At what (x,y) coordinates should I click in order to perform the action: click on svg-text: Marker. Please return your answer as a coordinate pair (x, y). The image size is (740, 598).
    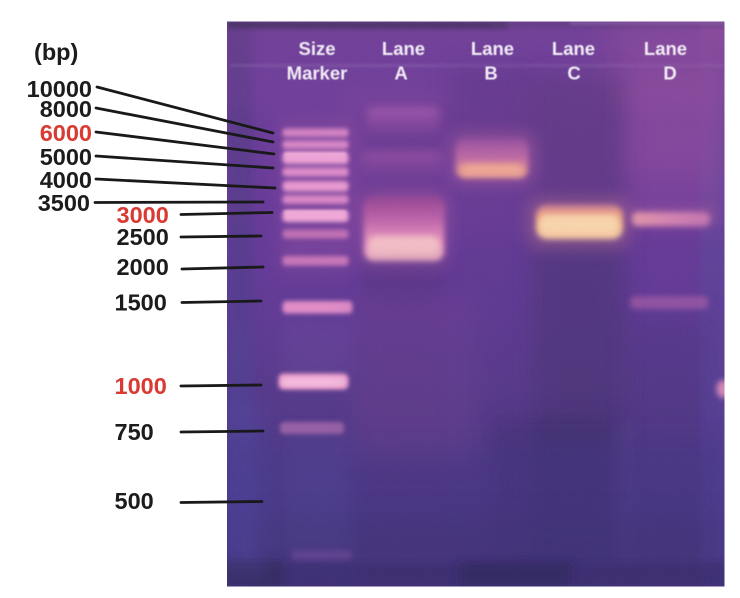
    Looking at the image, I should click on (317, 73).